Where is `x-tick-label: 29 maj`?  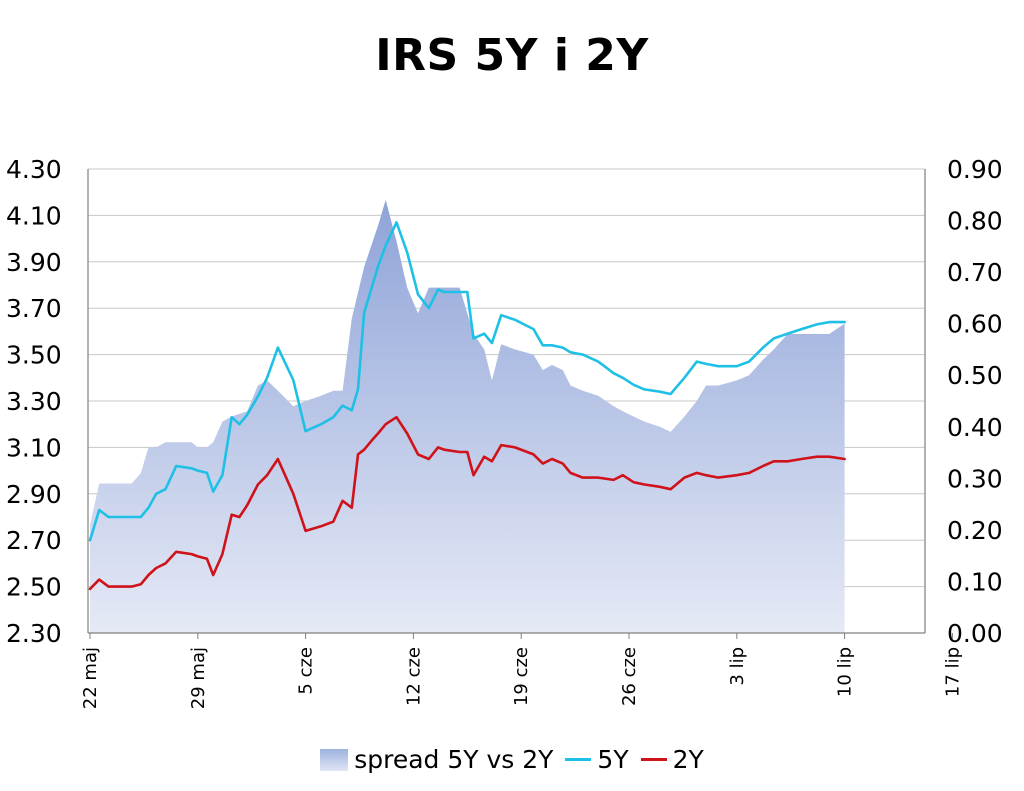
x-tick-label: 29 maj is located at coordinates (198, 678).